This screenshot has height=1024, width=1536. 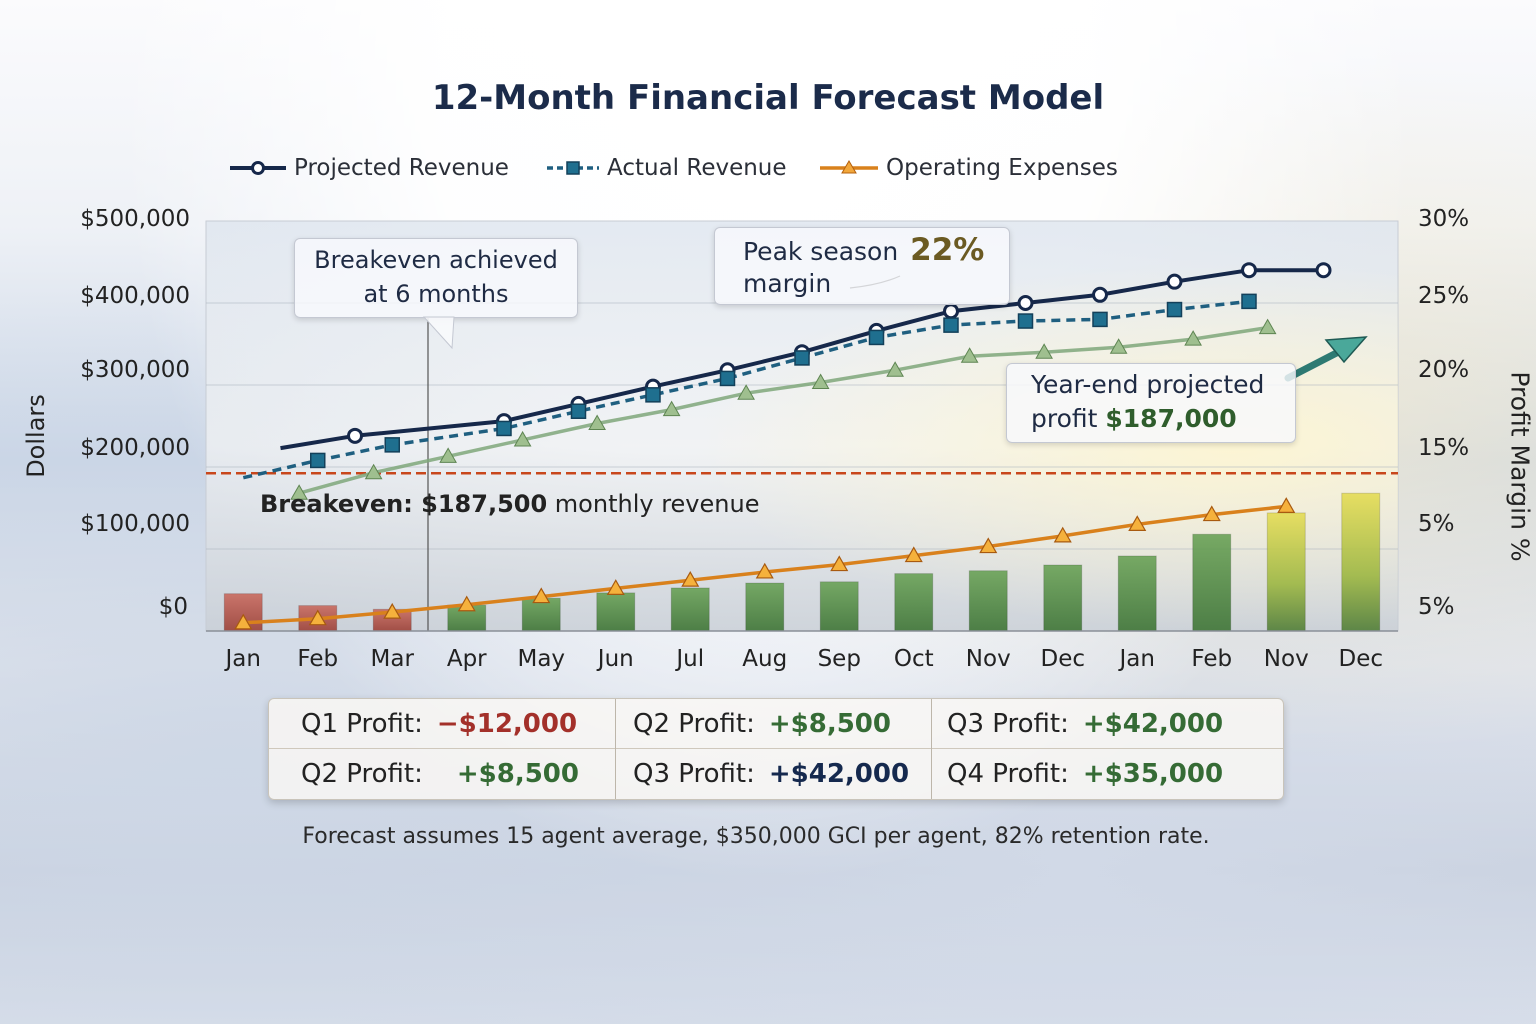 What do you see at coordinates (1444, 448) in the screenshot?
I see `y-tick-right: 15%` at bounding box center [1444, 448].